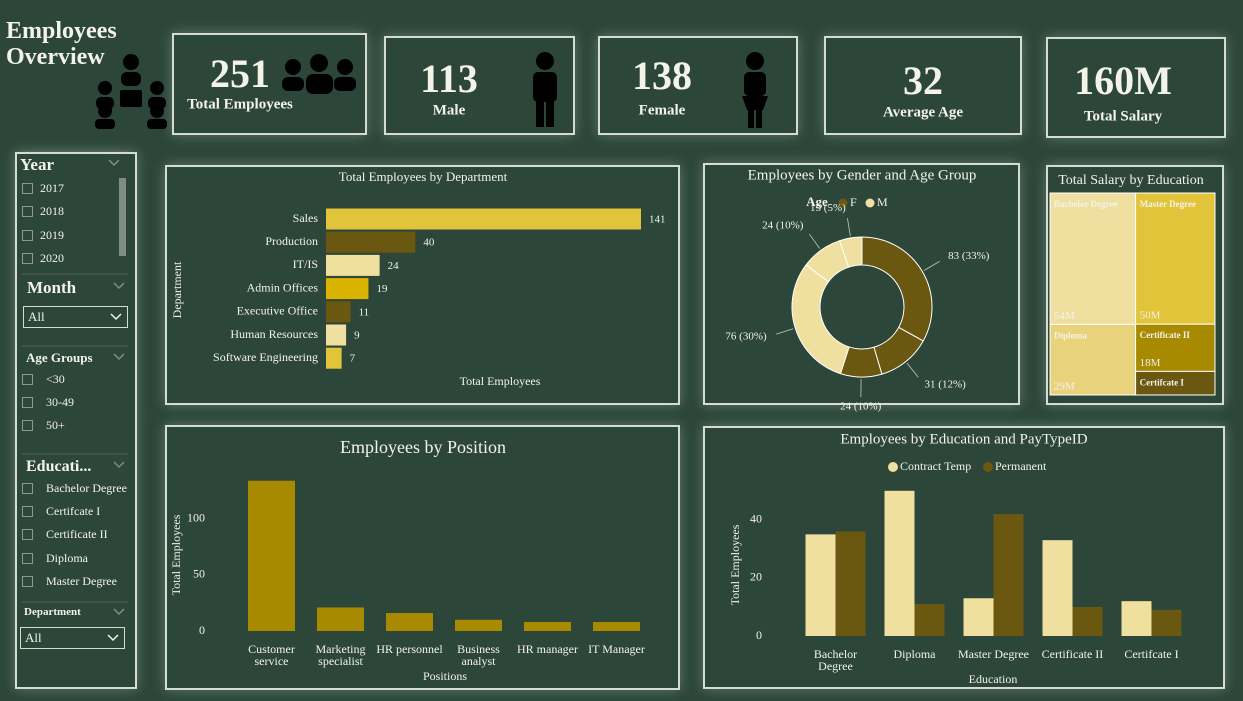 This screenshot has height=701, width=1243. Describe the element at coordinates (817, 201) in the screenshot. I see `legend-title: Age` at that location.